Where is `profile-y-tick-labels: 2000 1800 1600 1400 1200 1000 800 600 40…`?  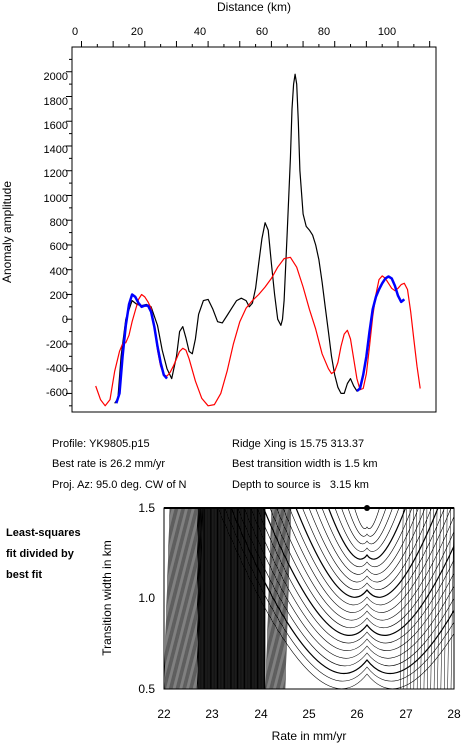
profile-y-tick-labels: 2000 1800 1600 1400 1200 1000 800 600 40… is located at coordinates (56, 235).